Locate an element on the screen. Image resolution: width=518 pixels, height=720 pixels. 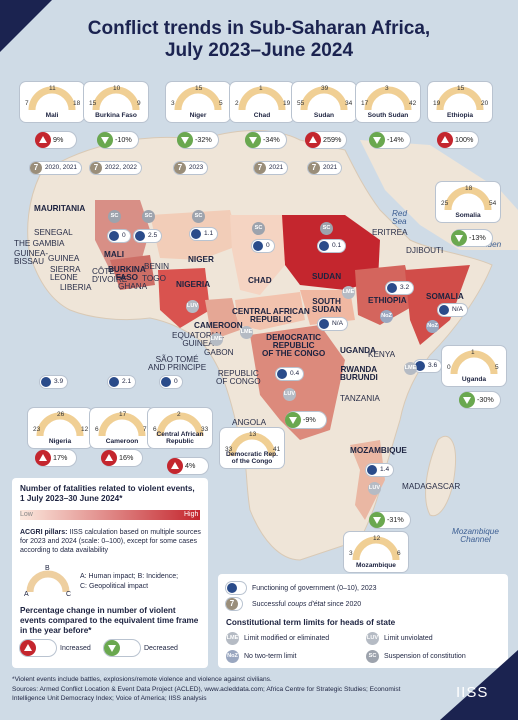
legend-noz: No two-term limit is located at coordinates (270, 656).